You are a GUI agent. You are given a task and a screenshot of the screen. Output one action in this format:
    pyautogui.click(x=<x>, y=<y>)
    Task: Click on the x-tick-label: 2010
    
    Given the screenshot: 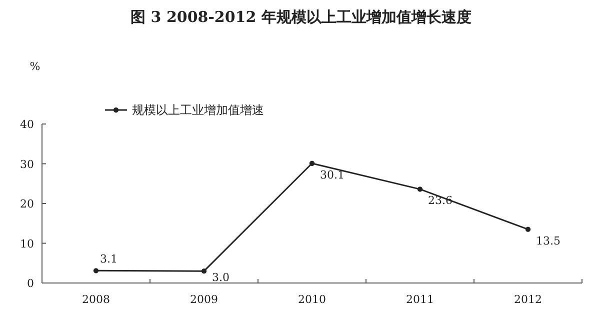 What is the action you would take?
    pyautogui.click(x=312, y=299)
    